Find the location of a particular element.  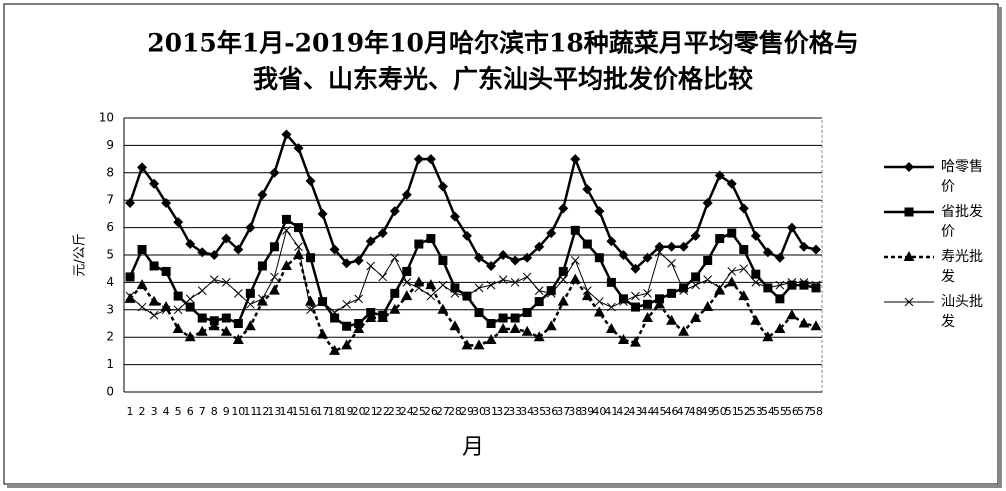

x-tick-label: 12 is located at coordinates (262, 411).